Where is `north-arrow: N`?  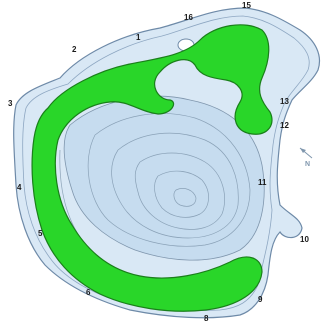 north-arrow: N is located at coordinates (306, 157).